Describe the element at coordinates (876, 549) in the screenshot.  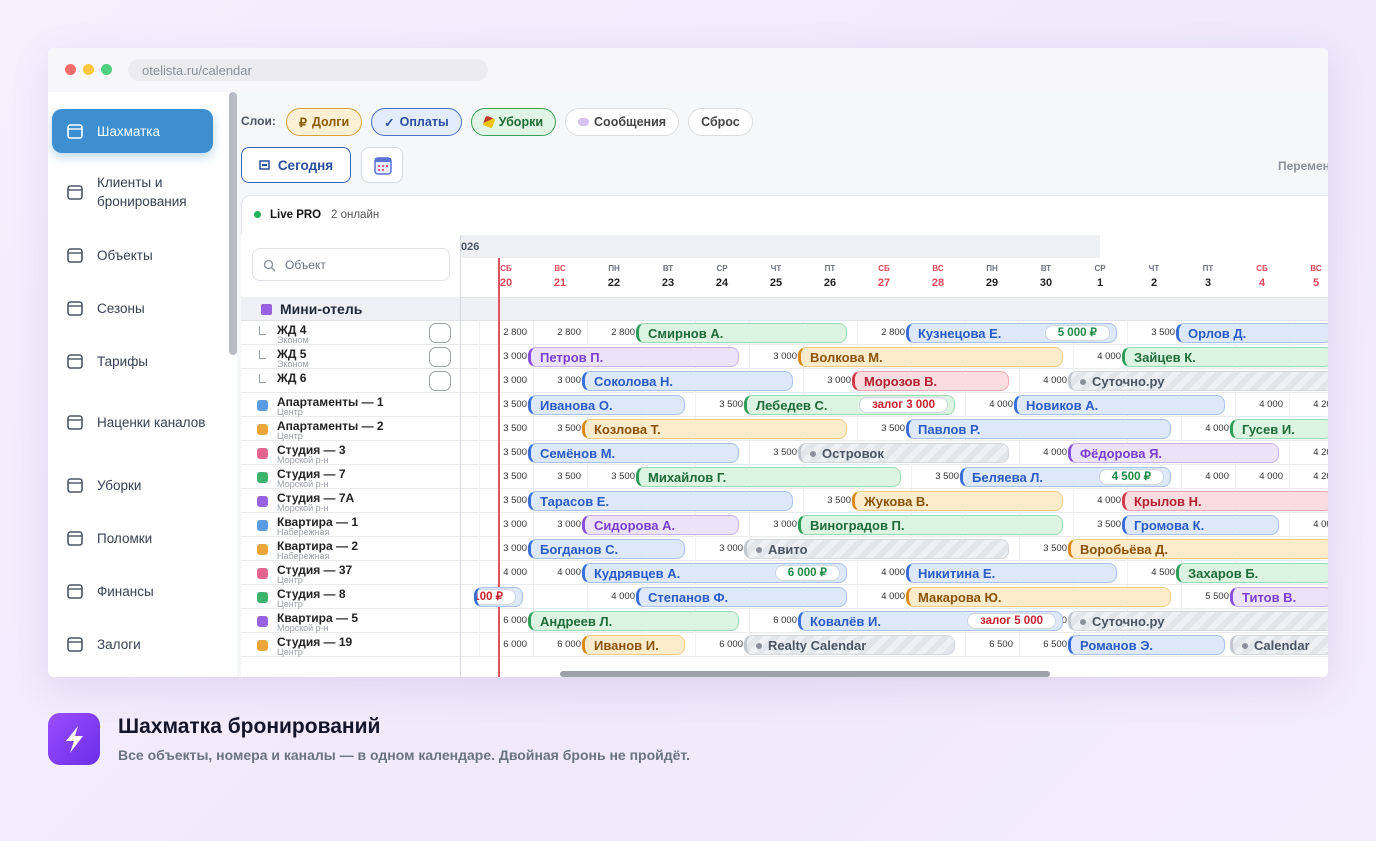
I see `booking: Авито` at that location.